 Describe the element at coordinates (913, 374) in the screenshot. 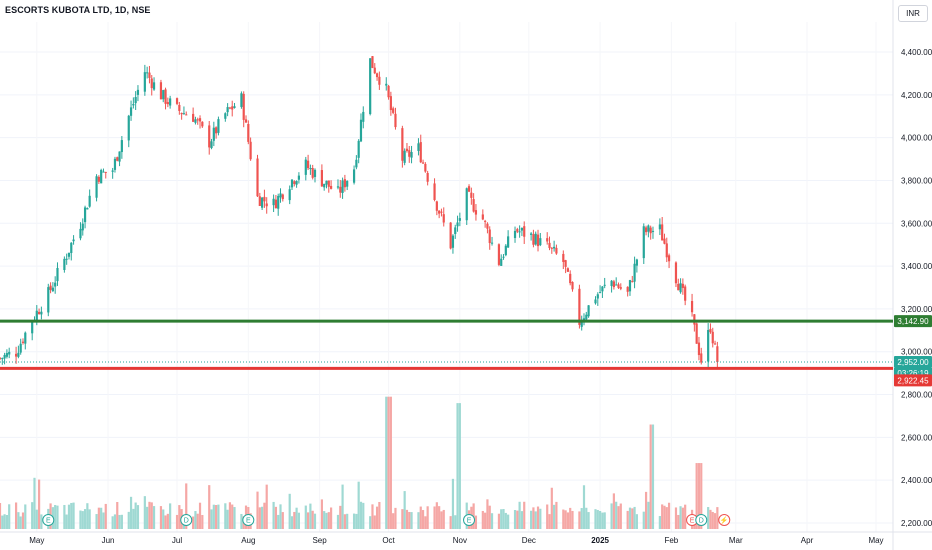

I see `countdown-tag` at that location.